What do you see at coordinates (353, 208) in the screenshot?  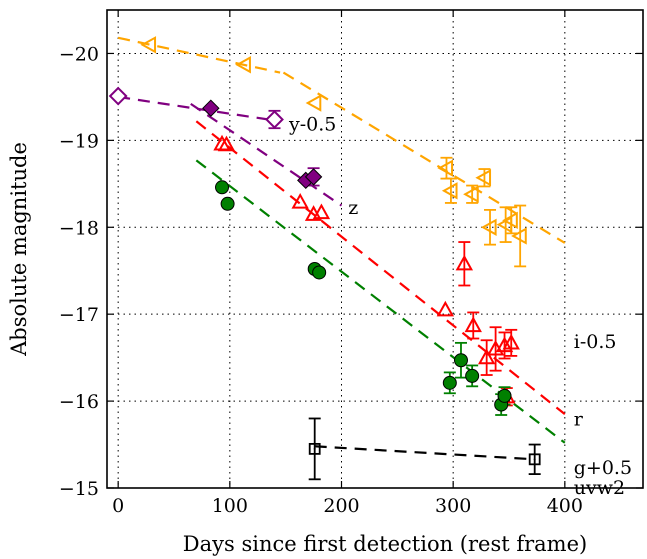 I see `series-label-z: z` at bounding box center [353, 208].